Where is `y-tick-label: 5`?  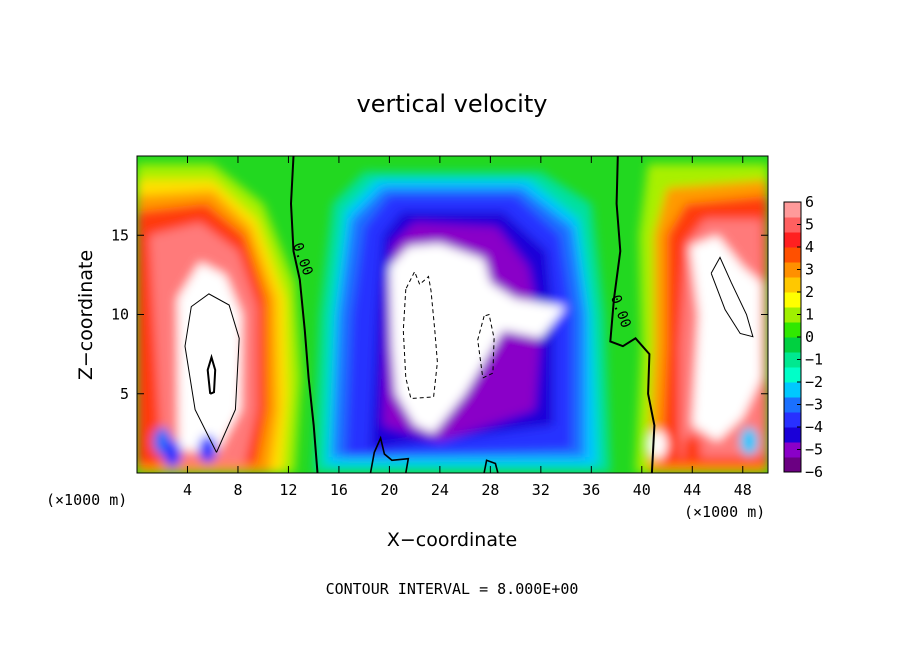 y-tick-label: 5 is located at coordinates (124, 394).